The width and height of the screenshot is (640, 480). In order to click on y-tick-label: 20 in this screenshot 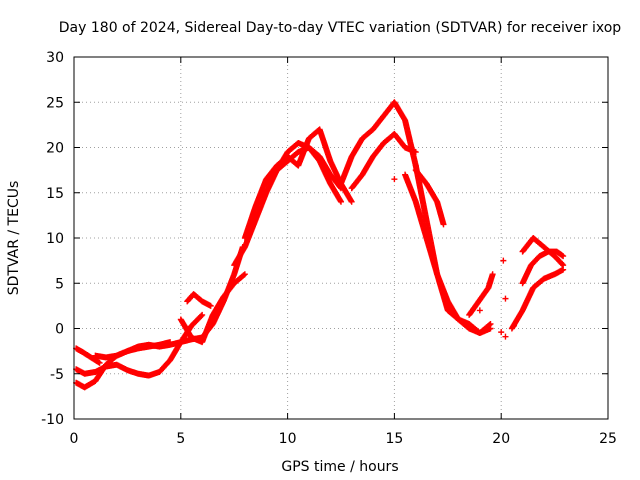, I will do `click(55, 149)`.